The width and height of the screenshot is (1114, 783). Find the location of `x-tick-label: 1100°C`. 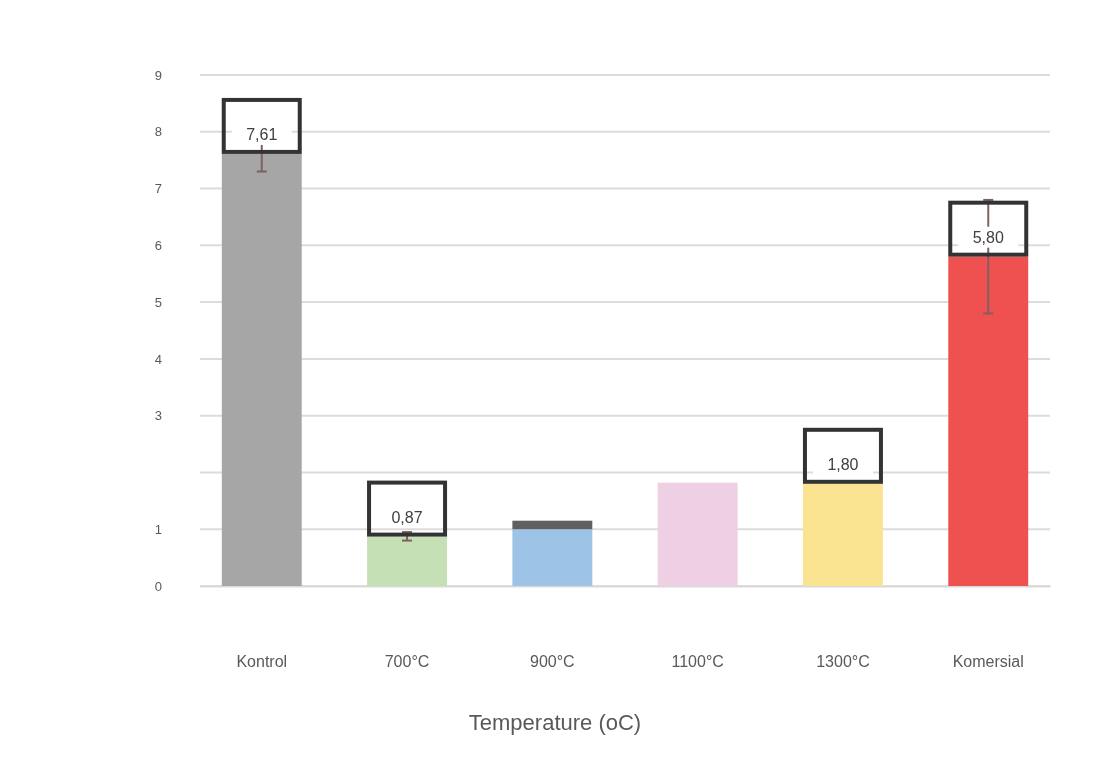

x-tick-label: 1100°C is located at coordinates (697, 662).